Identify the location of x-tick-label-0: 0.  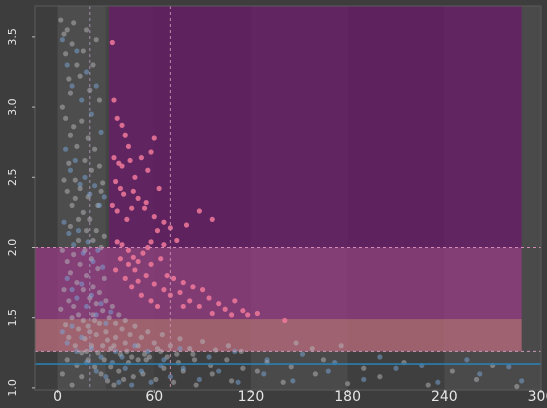
(57, 397).